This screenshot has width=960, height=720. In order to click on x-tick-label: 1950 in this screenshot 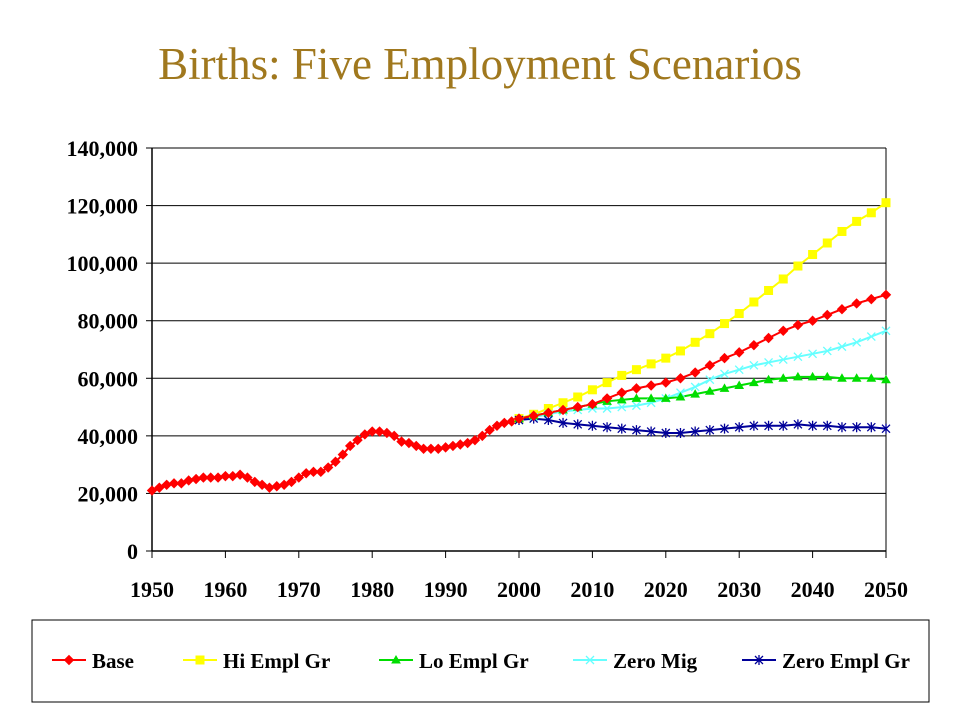, I will do `click(152, 589)`.